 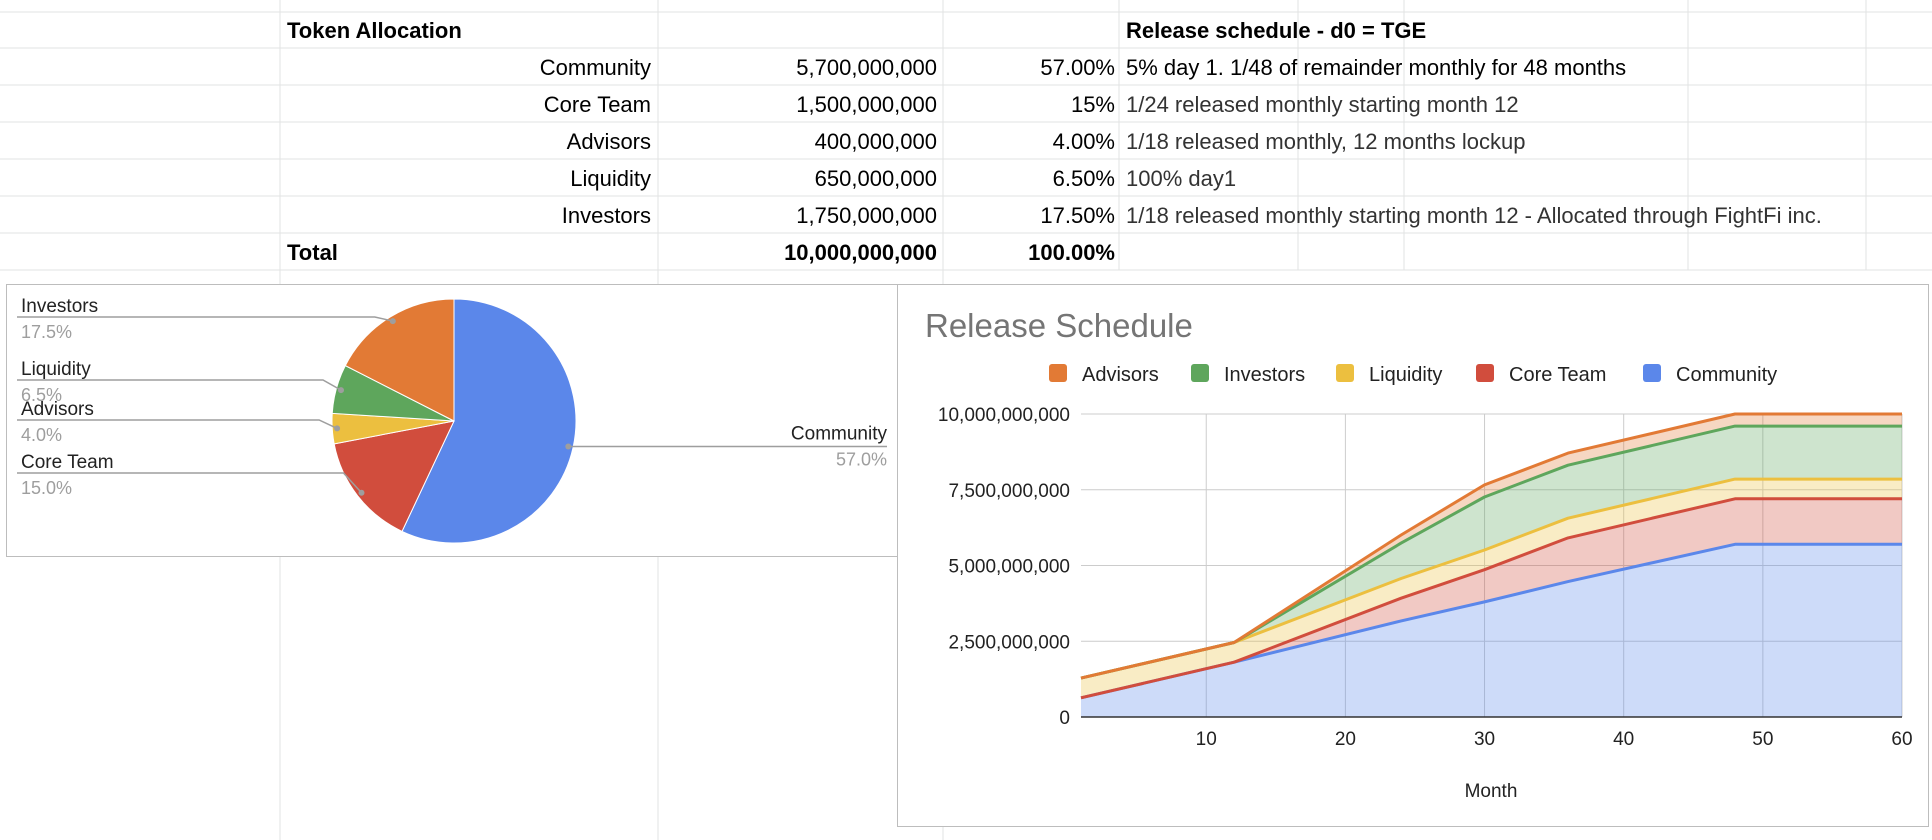 I want to click on legend-label-core-team: Core Team, so click(x=1557, y=375).